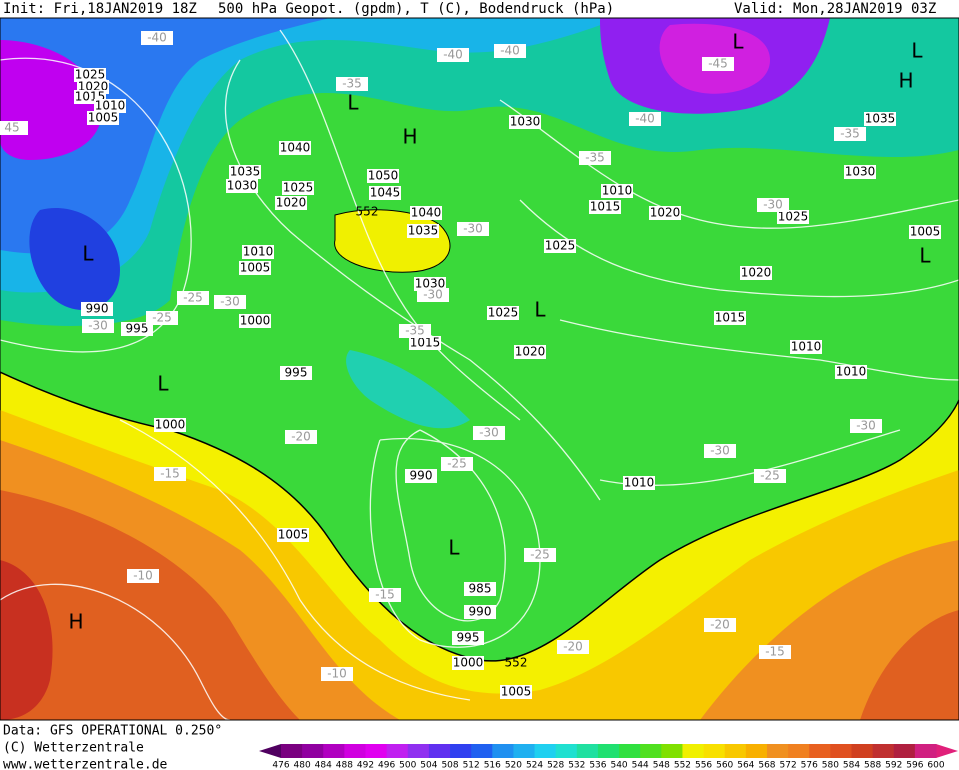  I want to click on colorbar-label: 596, so click(914, 765).